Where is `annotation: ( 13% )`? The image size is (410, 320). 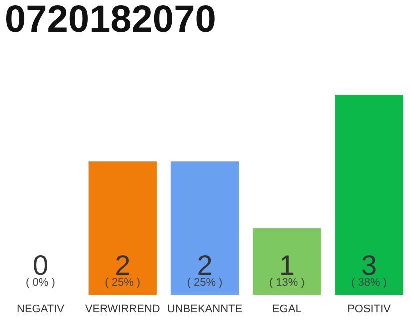
annotation: ( 13% ) is located at coordinates (287, 283).